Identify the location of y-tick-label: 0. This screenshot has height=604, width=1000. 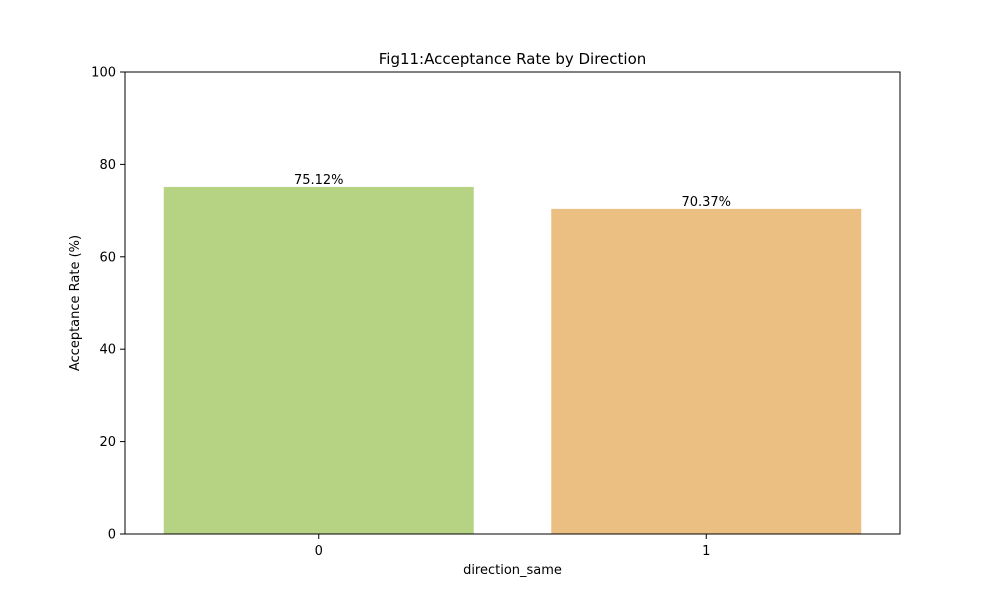
(112, 535).